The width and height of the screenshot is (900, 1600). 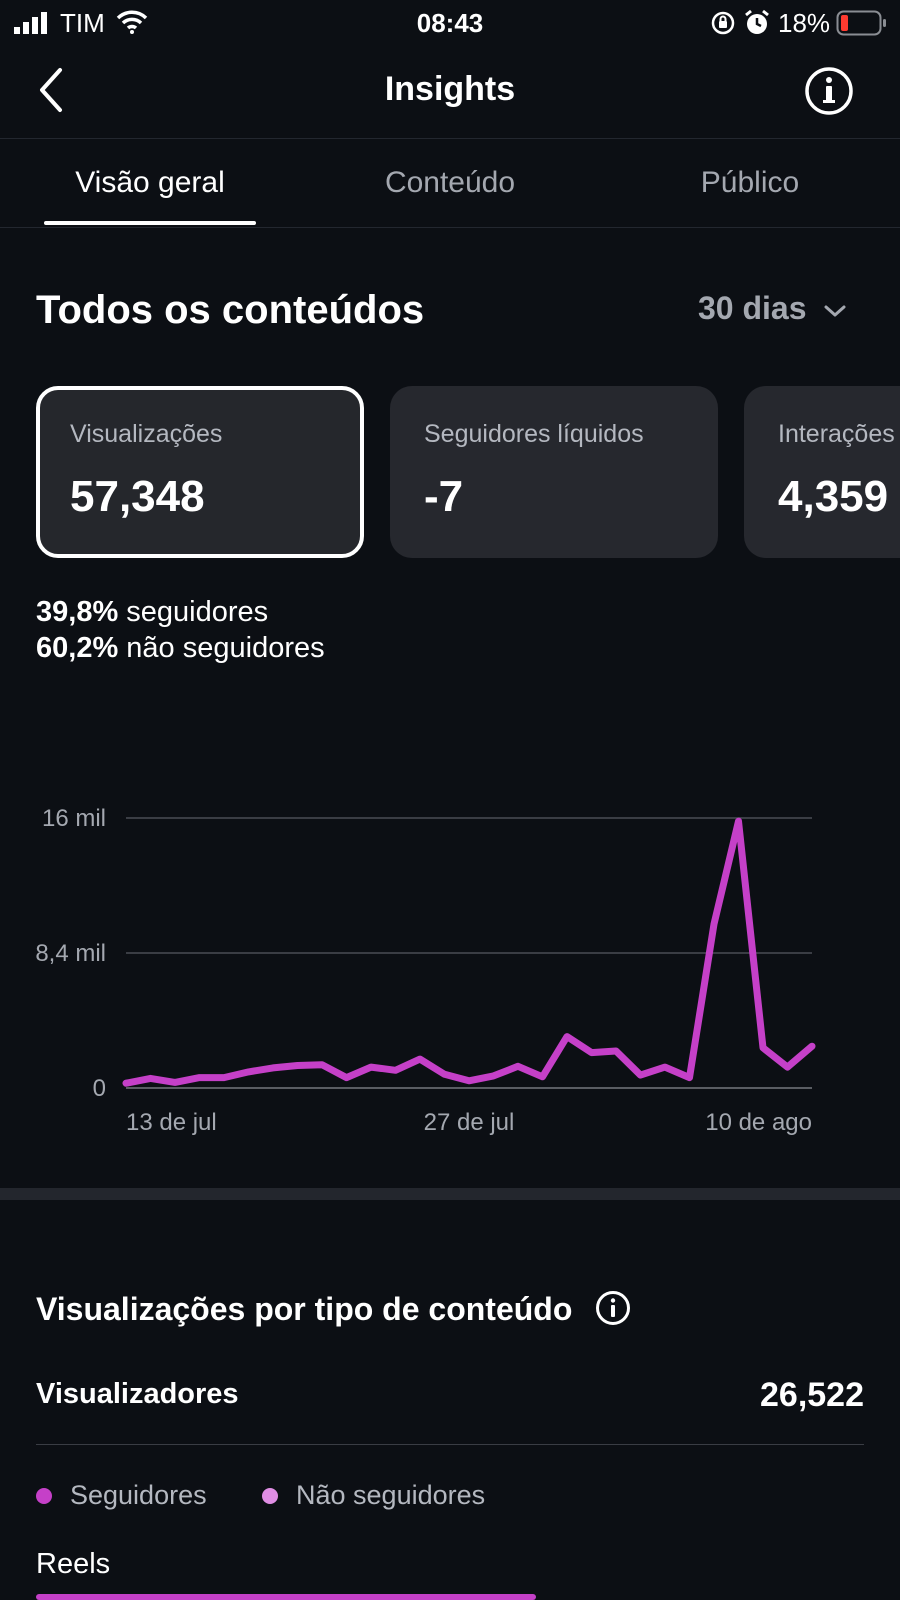 I want to click on metric-label: Seguidores líquidos, so click(x=534, y=434).